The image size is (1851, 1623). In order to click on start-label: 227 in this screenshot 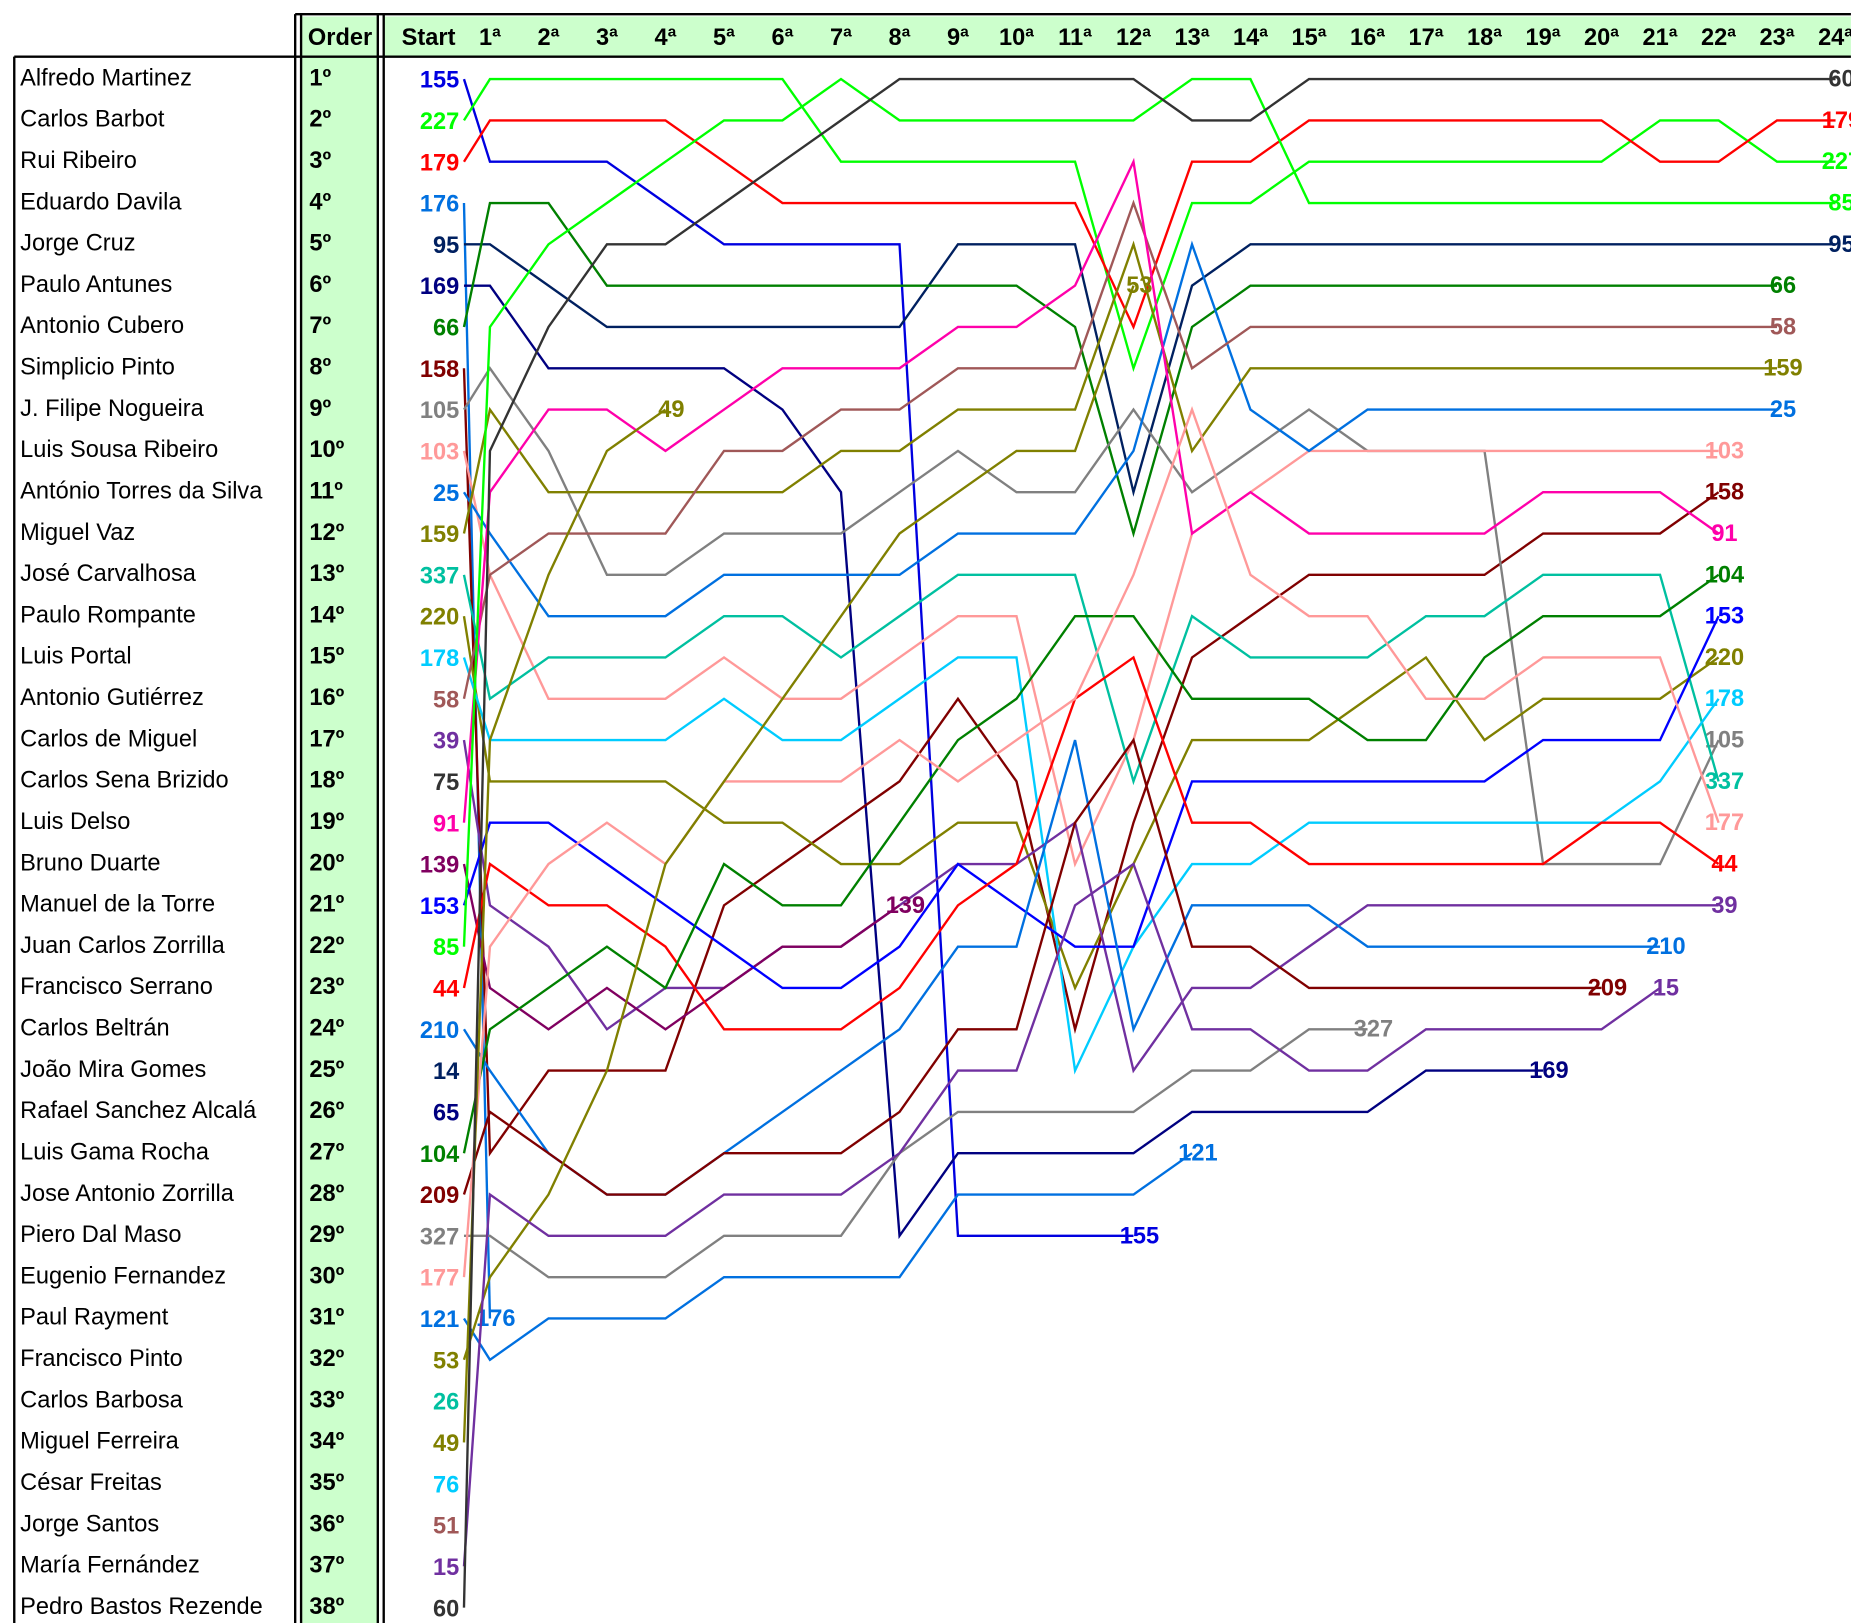, I will do `click(439, 122)`.